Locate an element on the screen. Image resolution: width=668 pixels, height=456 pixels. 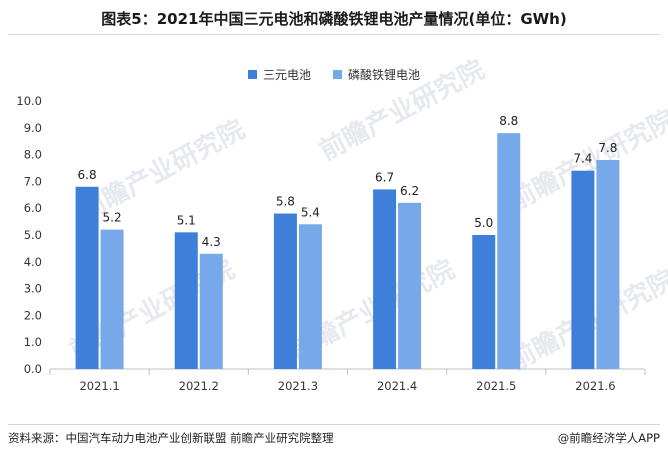
x-tick-label: 2021.6 is located at coordinates (595, 386).